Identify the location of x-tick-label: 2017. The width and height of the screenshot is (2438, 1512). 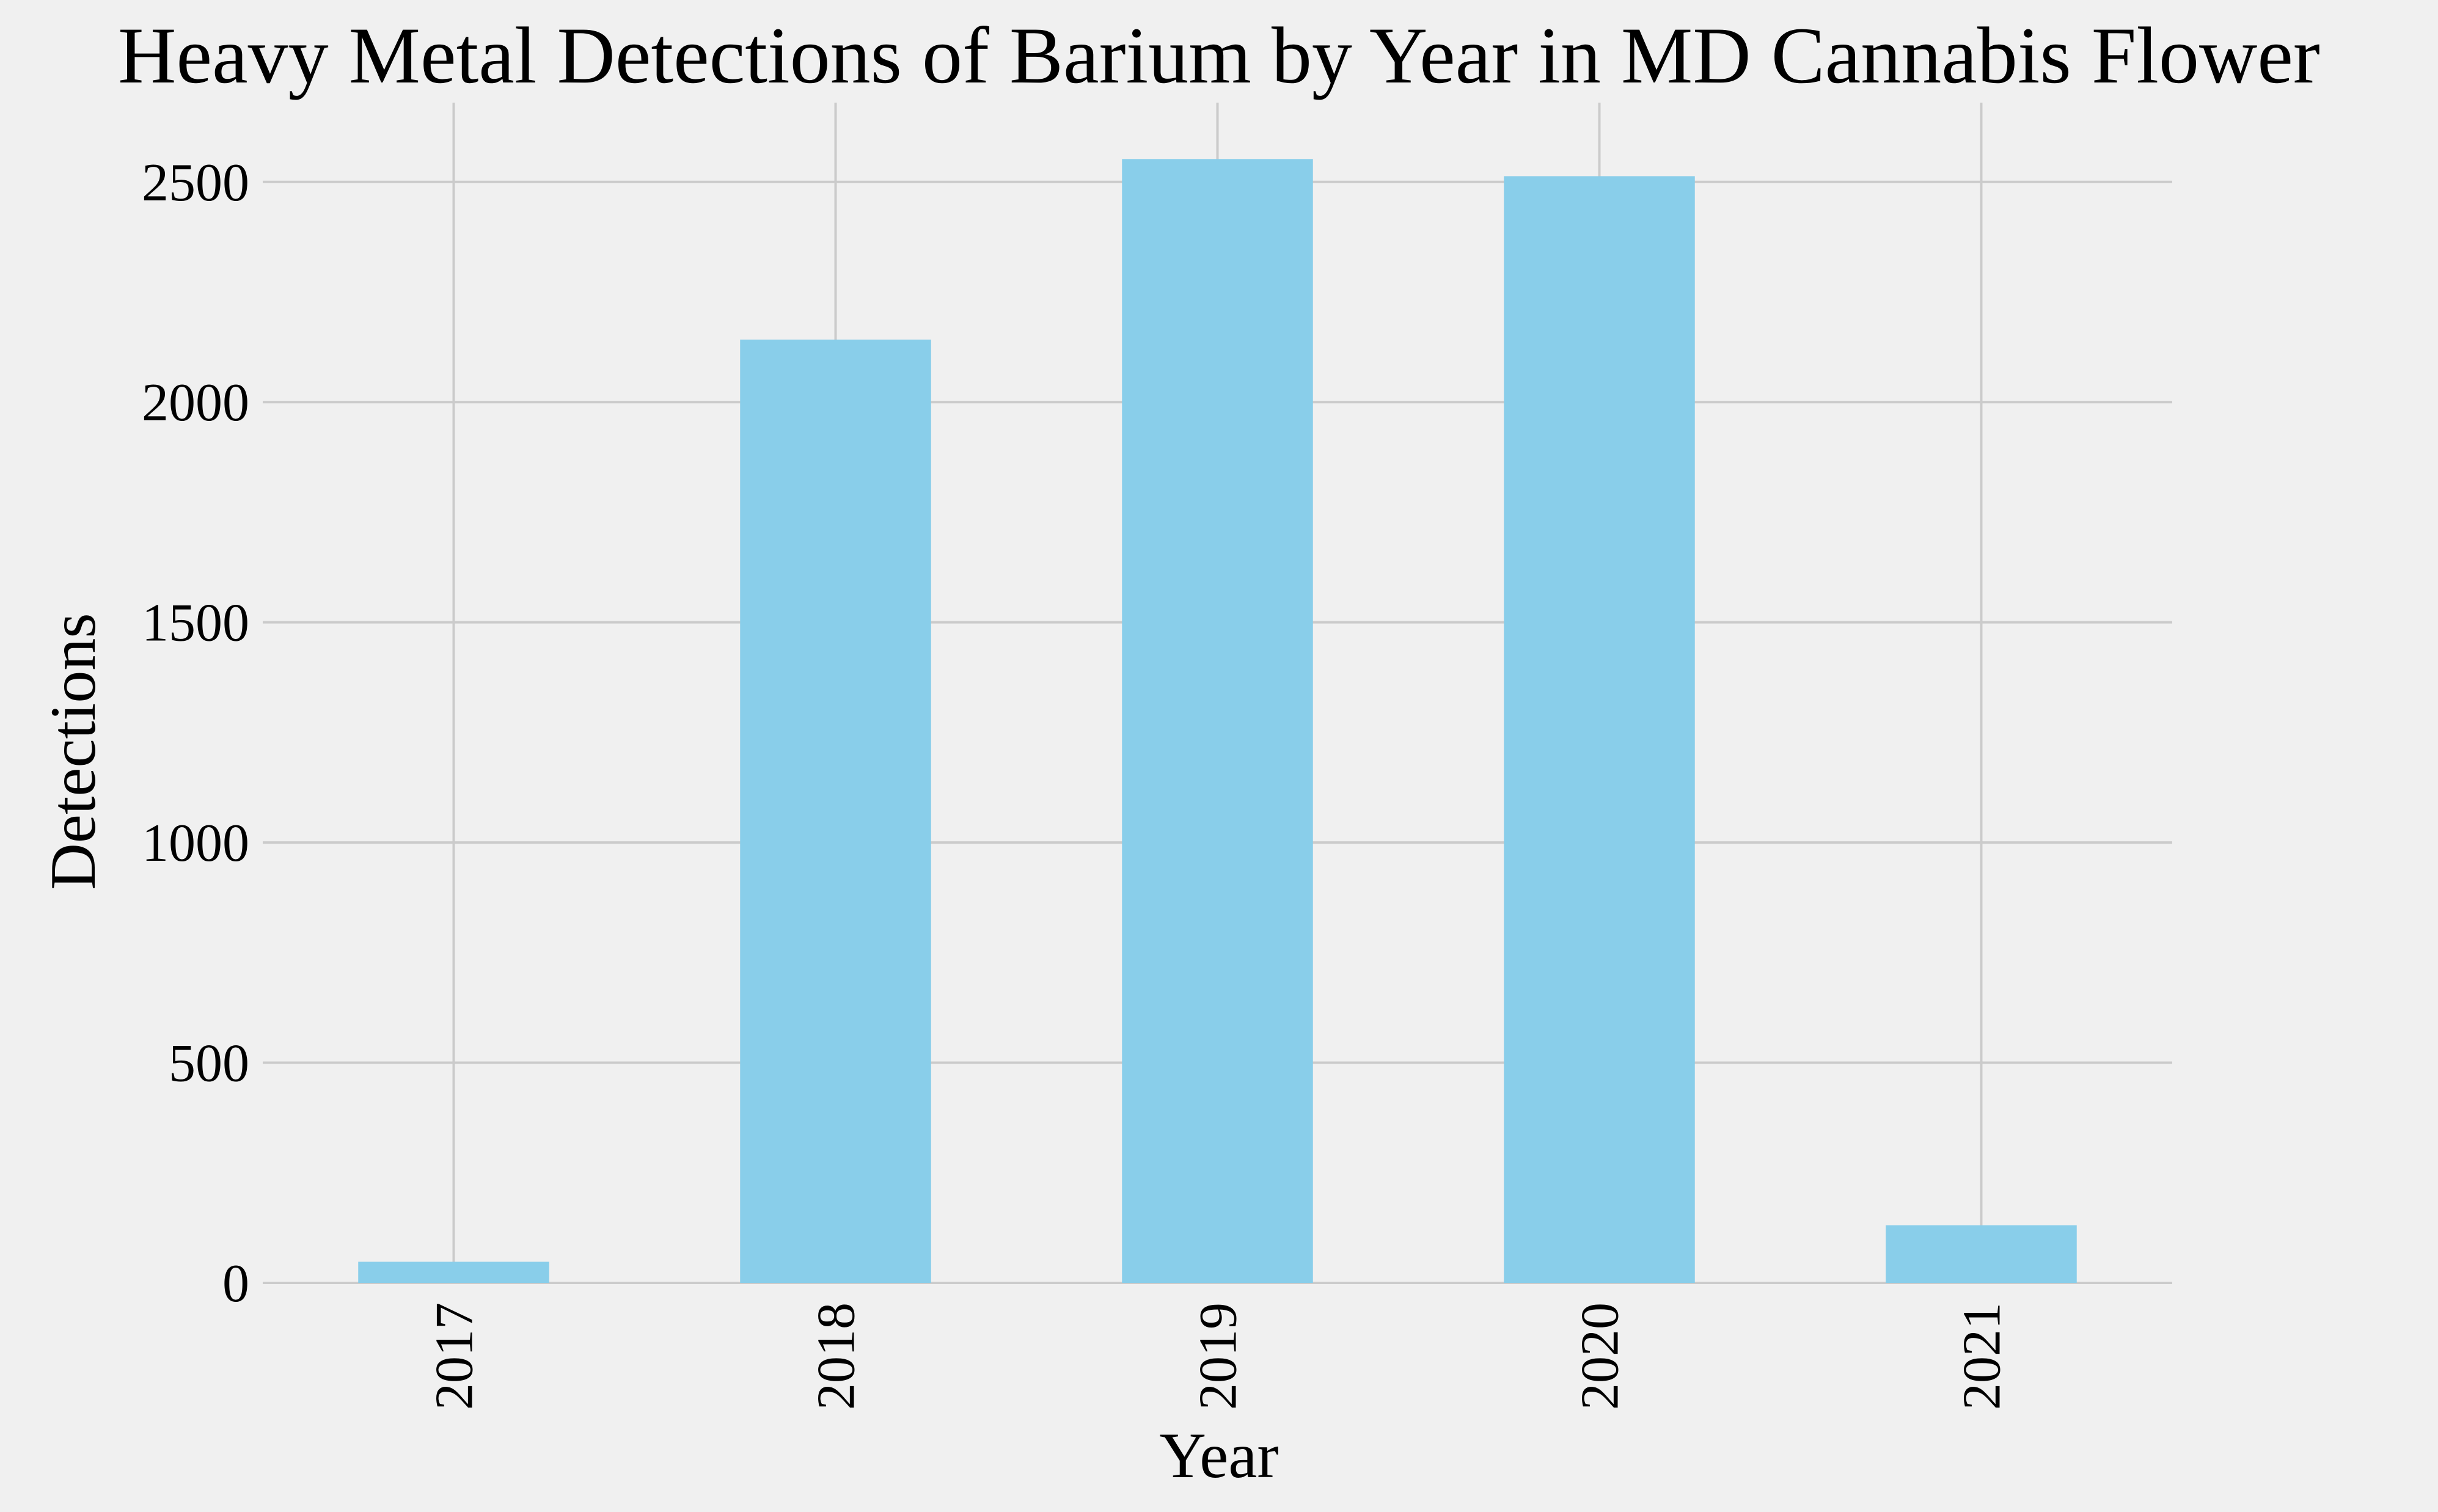
(455, 1356).